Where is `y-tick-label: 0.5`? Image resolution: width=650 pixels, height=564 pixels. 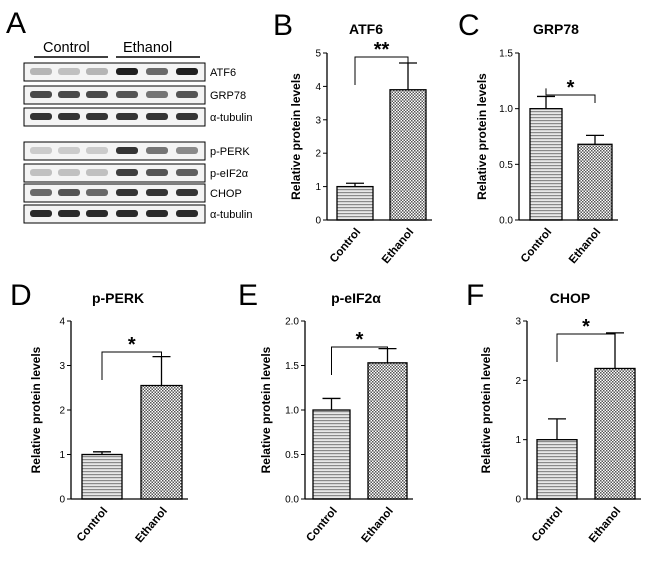 y-tick-label: 0.5 is located at coordinates (506, 165).